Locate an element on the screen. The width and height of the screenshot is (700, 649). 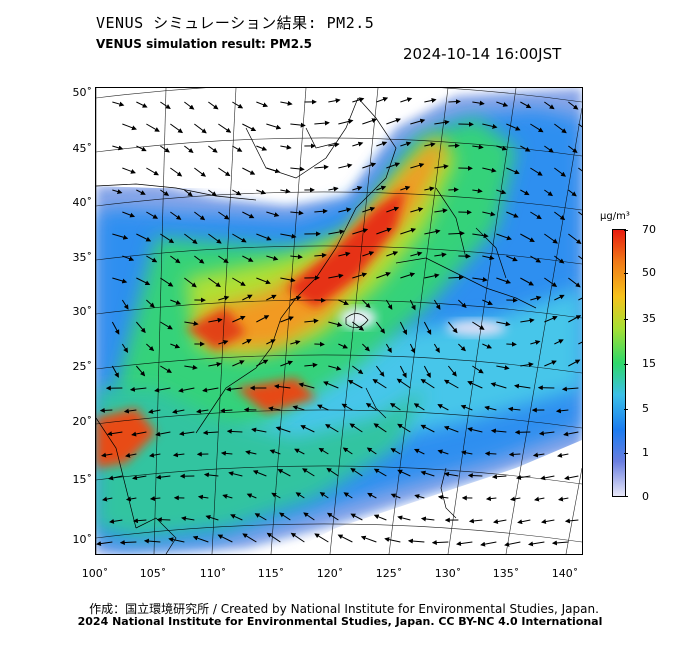
lat-label-45: 45˚ is located at coordinates (82, 148).